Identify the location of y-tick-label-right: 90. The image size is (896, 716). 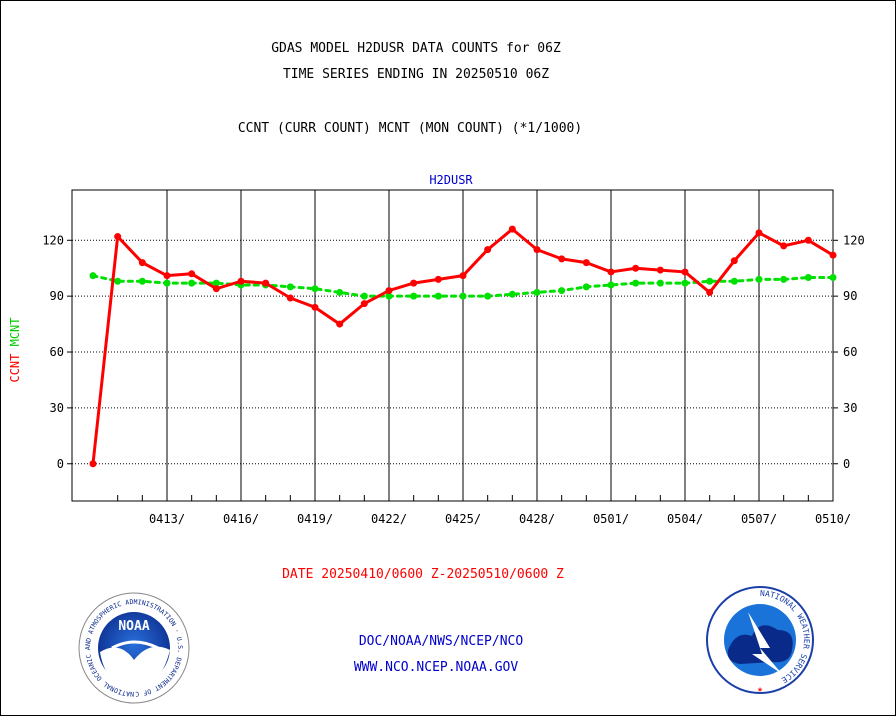
(850, 296).